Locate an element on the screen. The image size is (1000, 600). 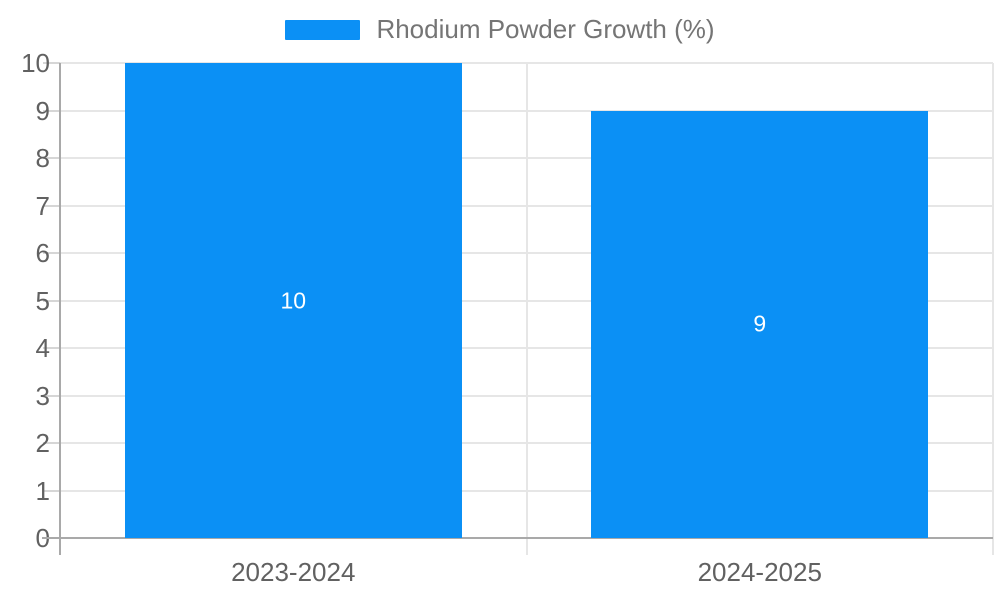
legend-item: Rhodium Powder Growth (%) is located at coordinates (500, 29).